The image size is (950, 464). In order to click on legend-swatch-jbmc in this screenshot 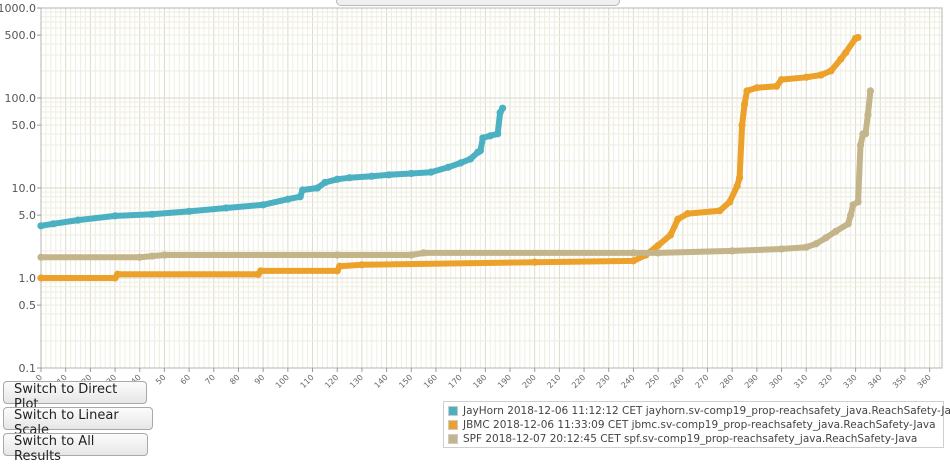, I will do `click(453, 425)`.